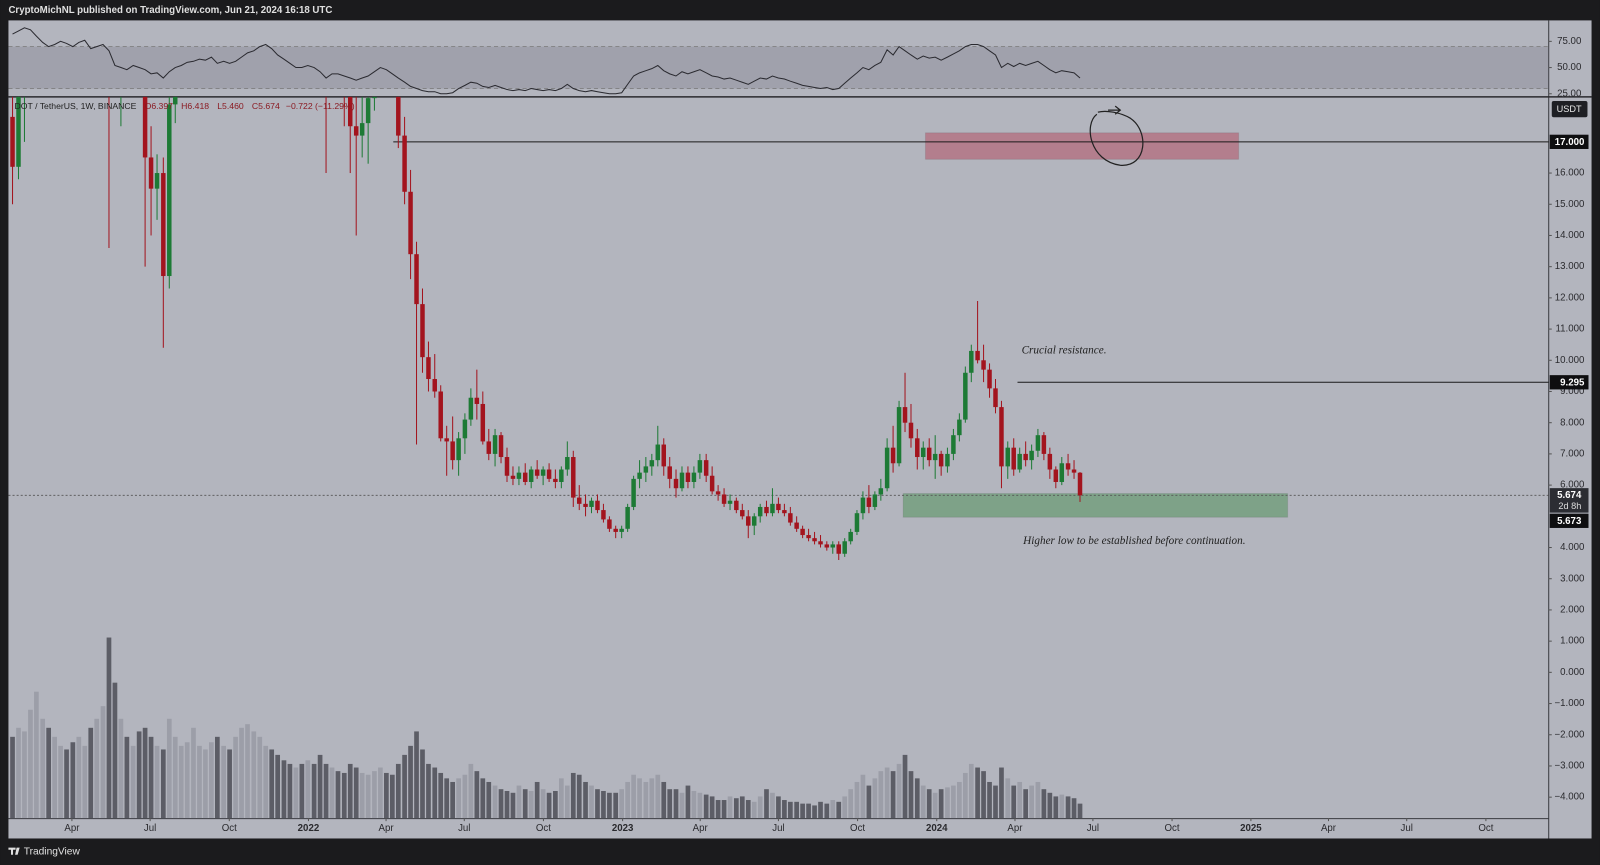 This screenshot has height=865, width=1600. Describe the element at coordinates (1251, 828) in the screenshot. I see `x-tick-label: 2025` at that location.